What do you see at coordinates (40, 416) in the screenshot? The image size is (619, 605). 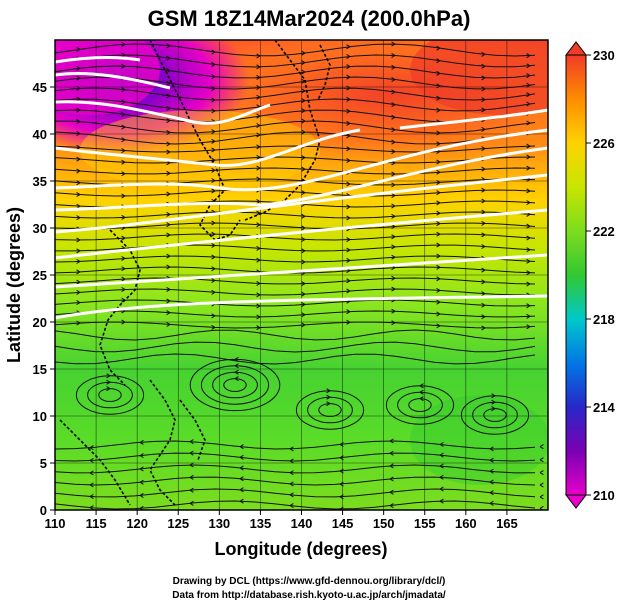 I see `y-tick-label: 10` at bounding box center [40, 416].